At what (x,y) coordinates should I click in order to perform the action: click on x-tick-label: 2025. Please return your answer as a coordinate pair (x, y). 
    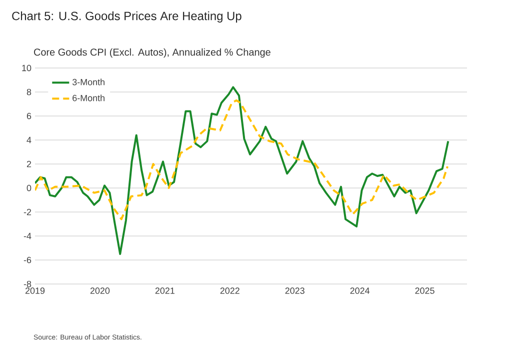
    Looking at the image, I should click on (424, 291).